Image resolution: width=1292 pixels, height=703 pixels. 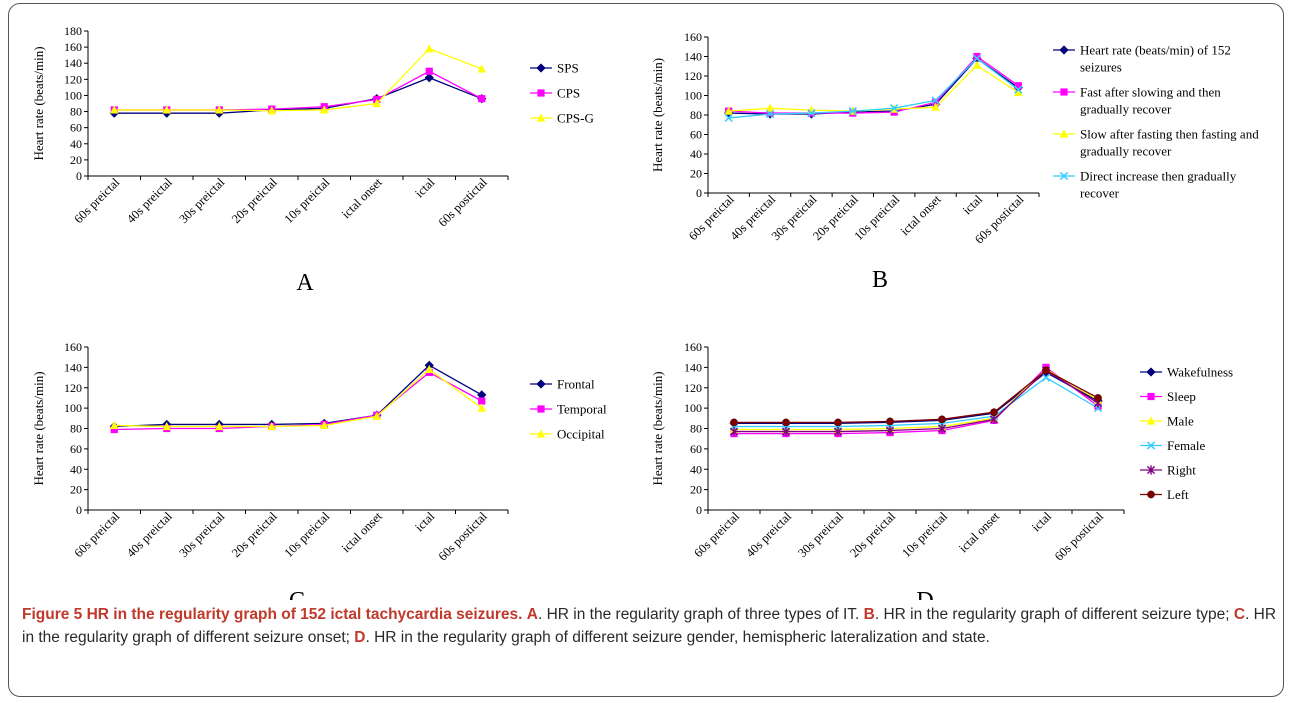 I want to click on legend-entry: Direct increase then gradually recover, so click(x=1158, y=185).